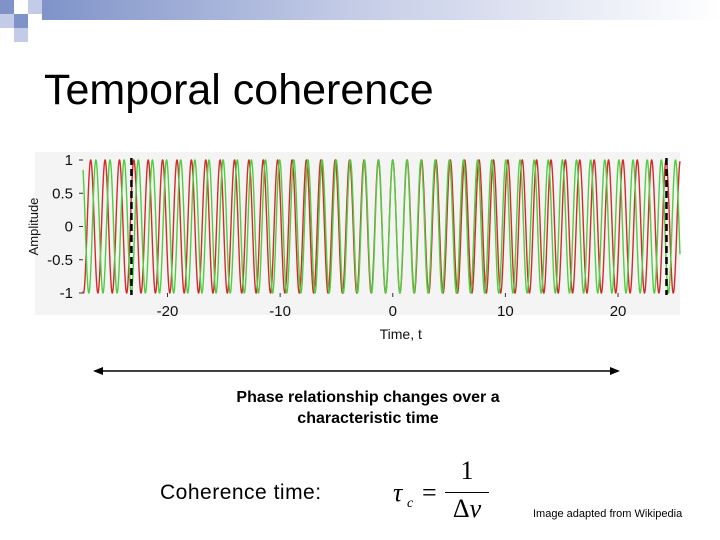 The image size is (720, 540). Describe the element at coordinates (380, 10) in the screenshot. I see `header-band` at that location.